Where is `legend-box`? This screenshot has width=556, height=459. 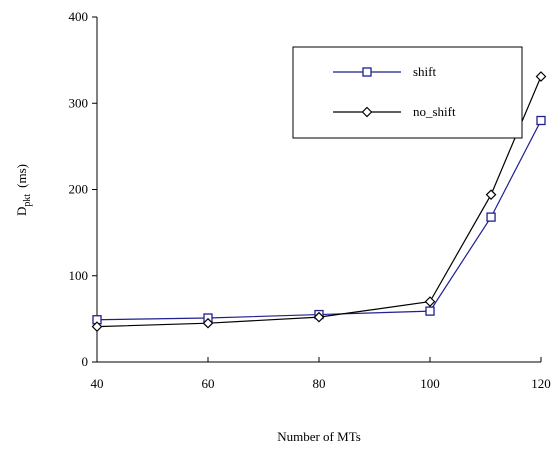
legend-box is located at coordinates (407, 92).